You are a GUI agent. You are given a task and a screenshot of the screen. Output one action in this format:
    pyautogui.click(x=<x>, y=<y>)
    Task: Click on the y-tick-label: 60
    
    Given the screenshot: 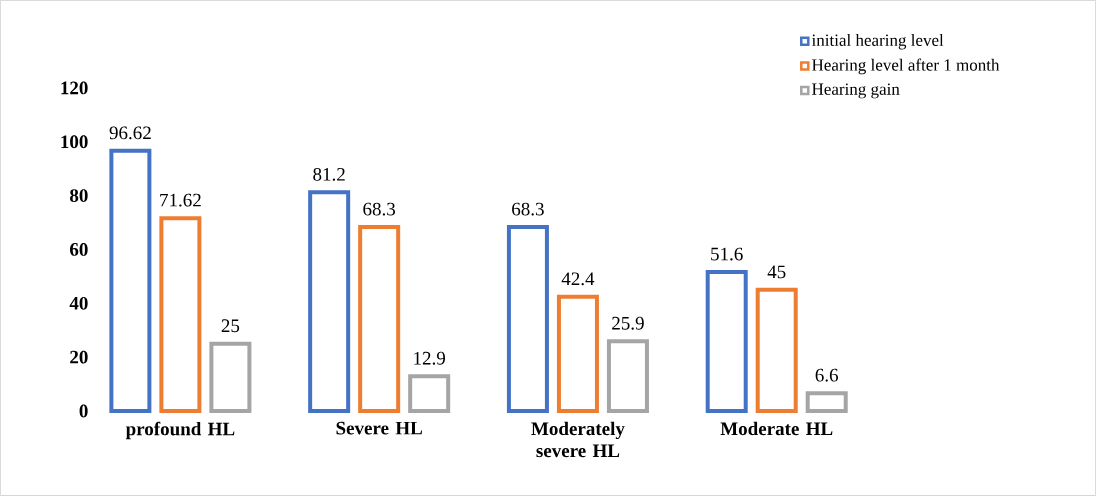 What is the action you would take?
    pyautogui.click(x=79, y=249)
    